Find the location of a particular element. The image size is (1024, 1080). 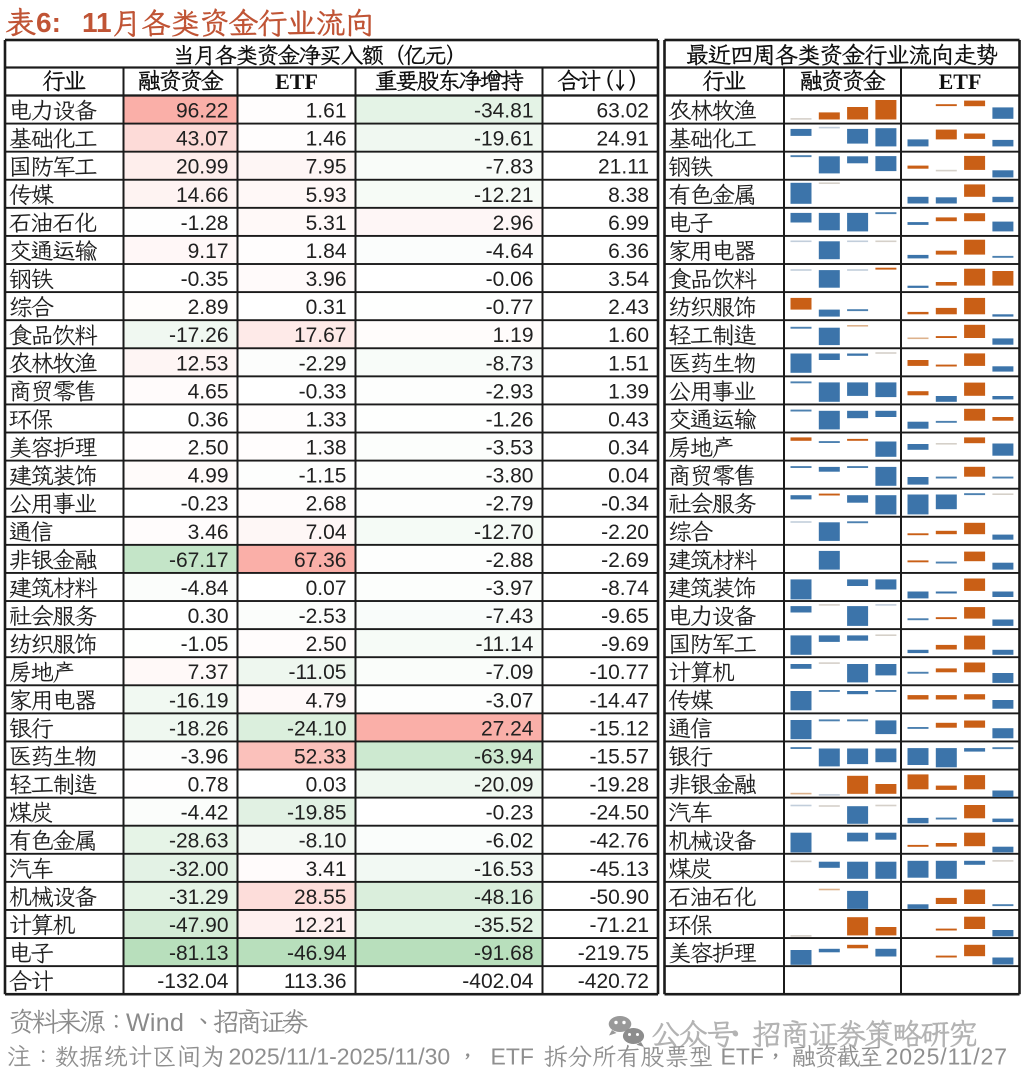

svg-text: 9.17 is located at coordinates (208, 251).